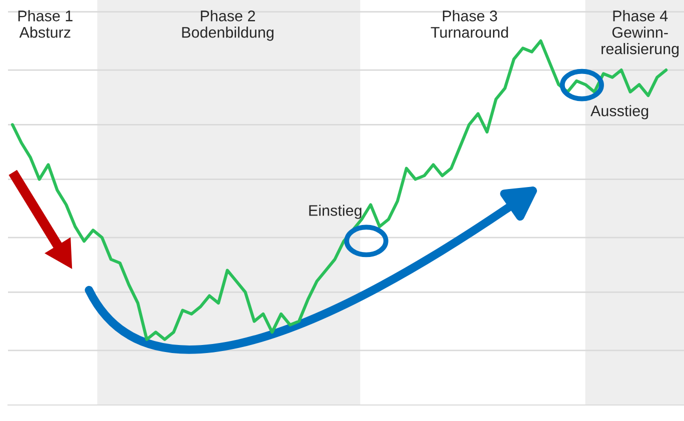  What do you see at coordinates (228, 25) in the screenshot?
I see `text: Phase 2 Bodenbildung` at bounding box center [228, 25].